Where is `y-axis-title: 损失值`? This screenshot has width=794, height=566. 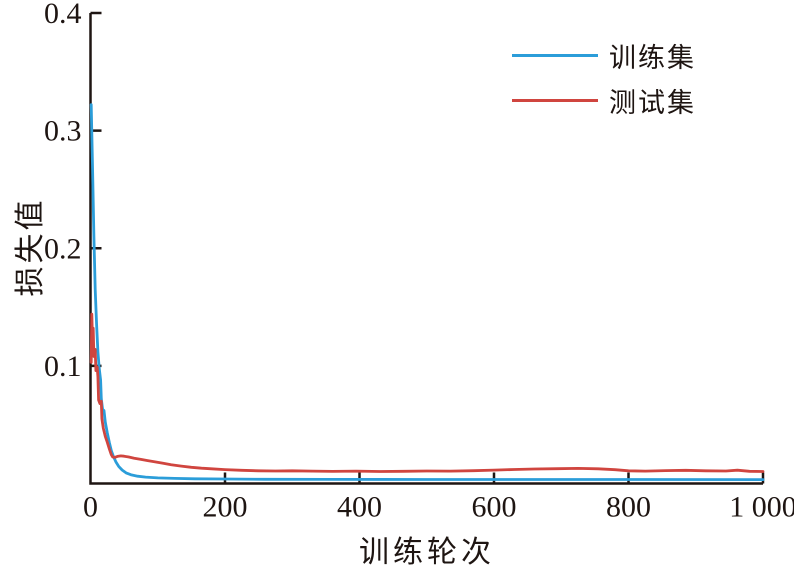 y-axis-title: 损失值 is located at coordinates (30, 247).